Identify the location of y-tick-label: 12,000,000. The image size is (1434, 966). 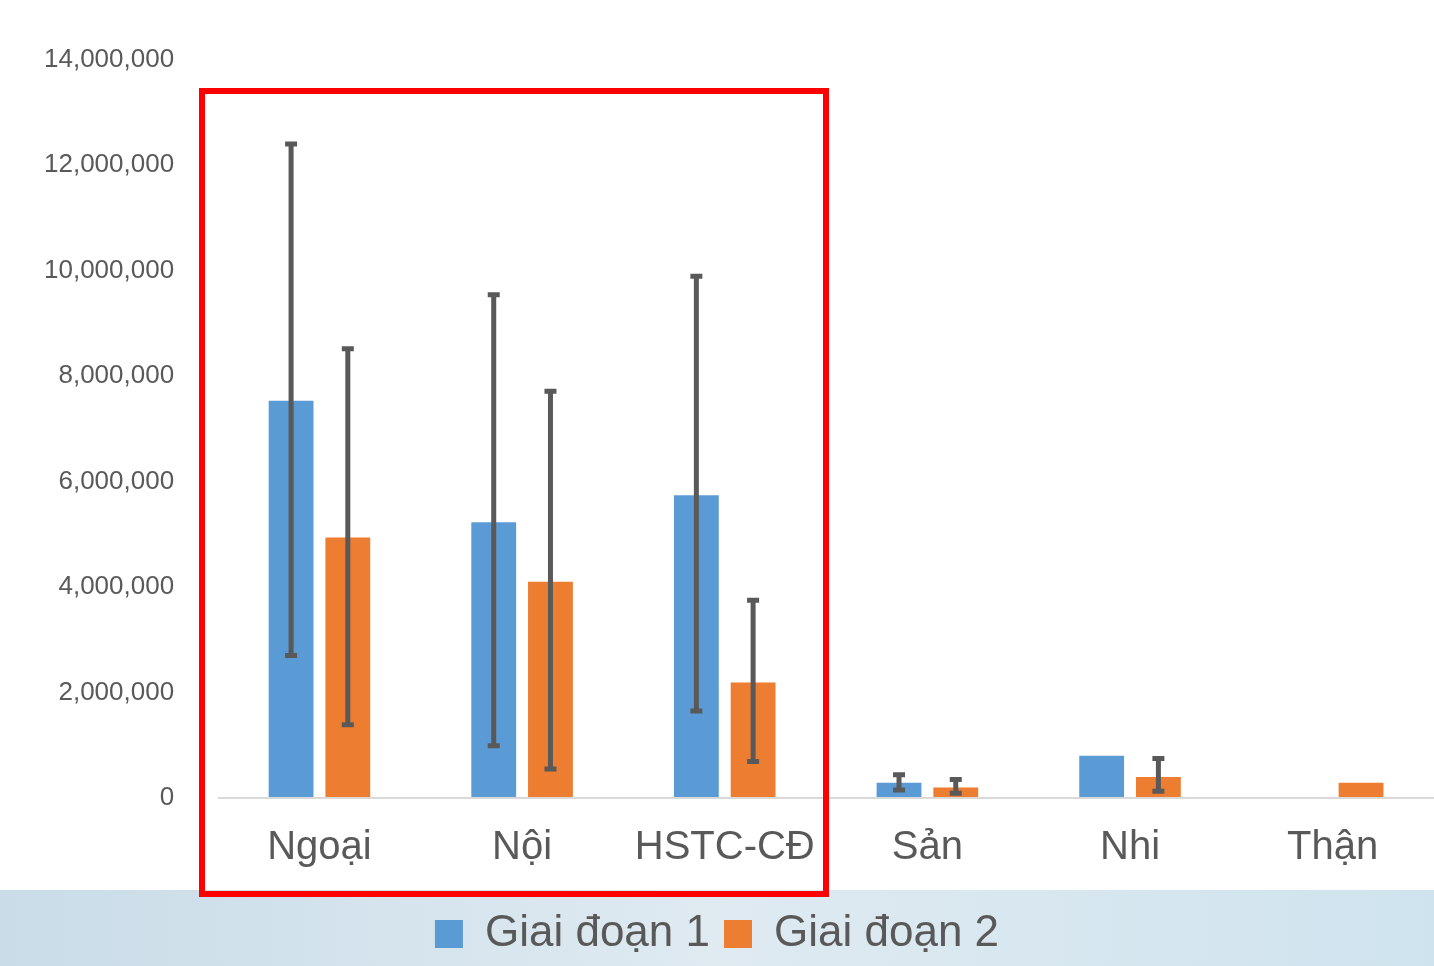
(109, 163).